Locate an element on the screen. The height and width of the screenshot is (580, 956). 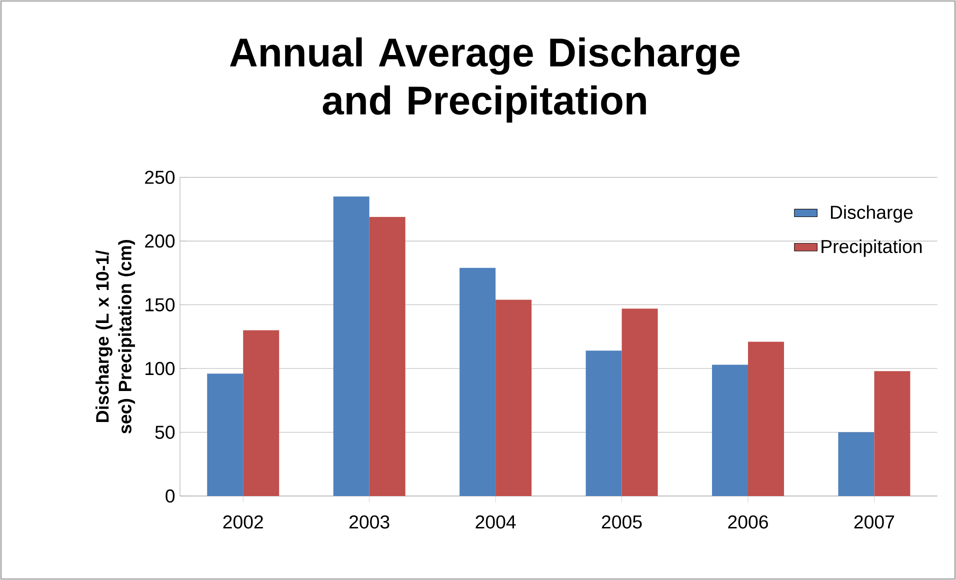
y-tick-label: 250 is located at coordinates (160, 177).